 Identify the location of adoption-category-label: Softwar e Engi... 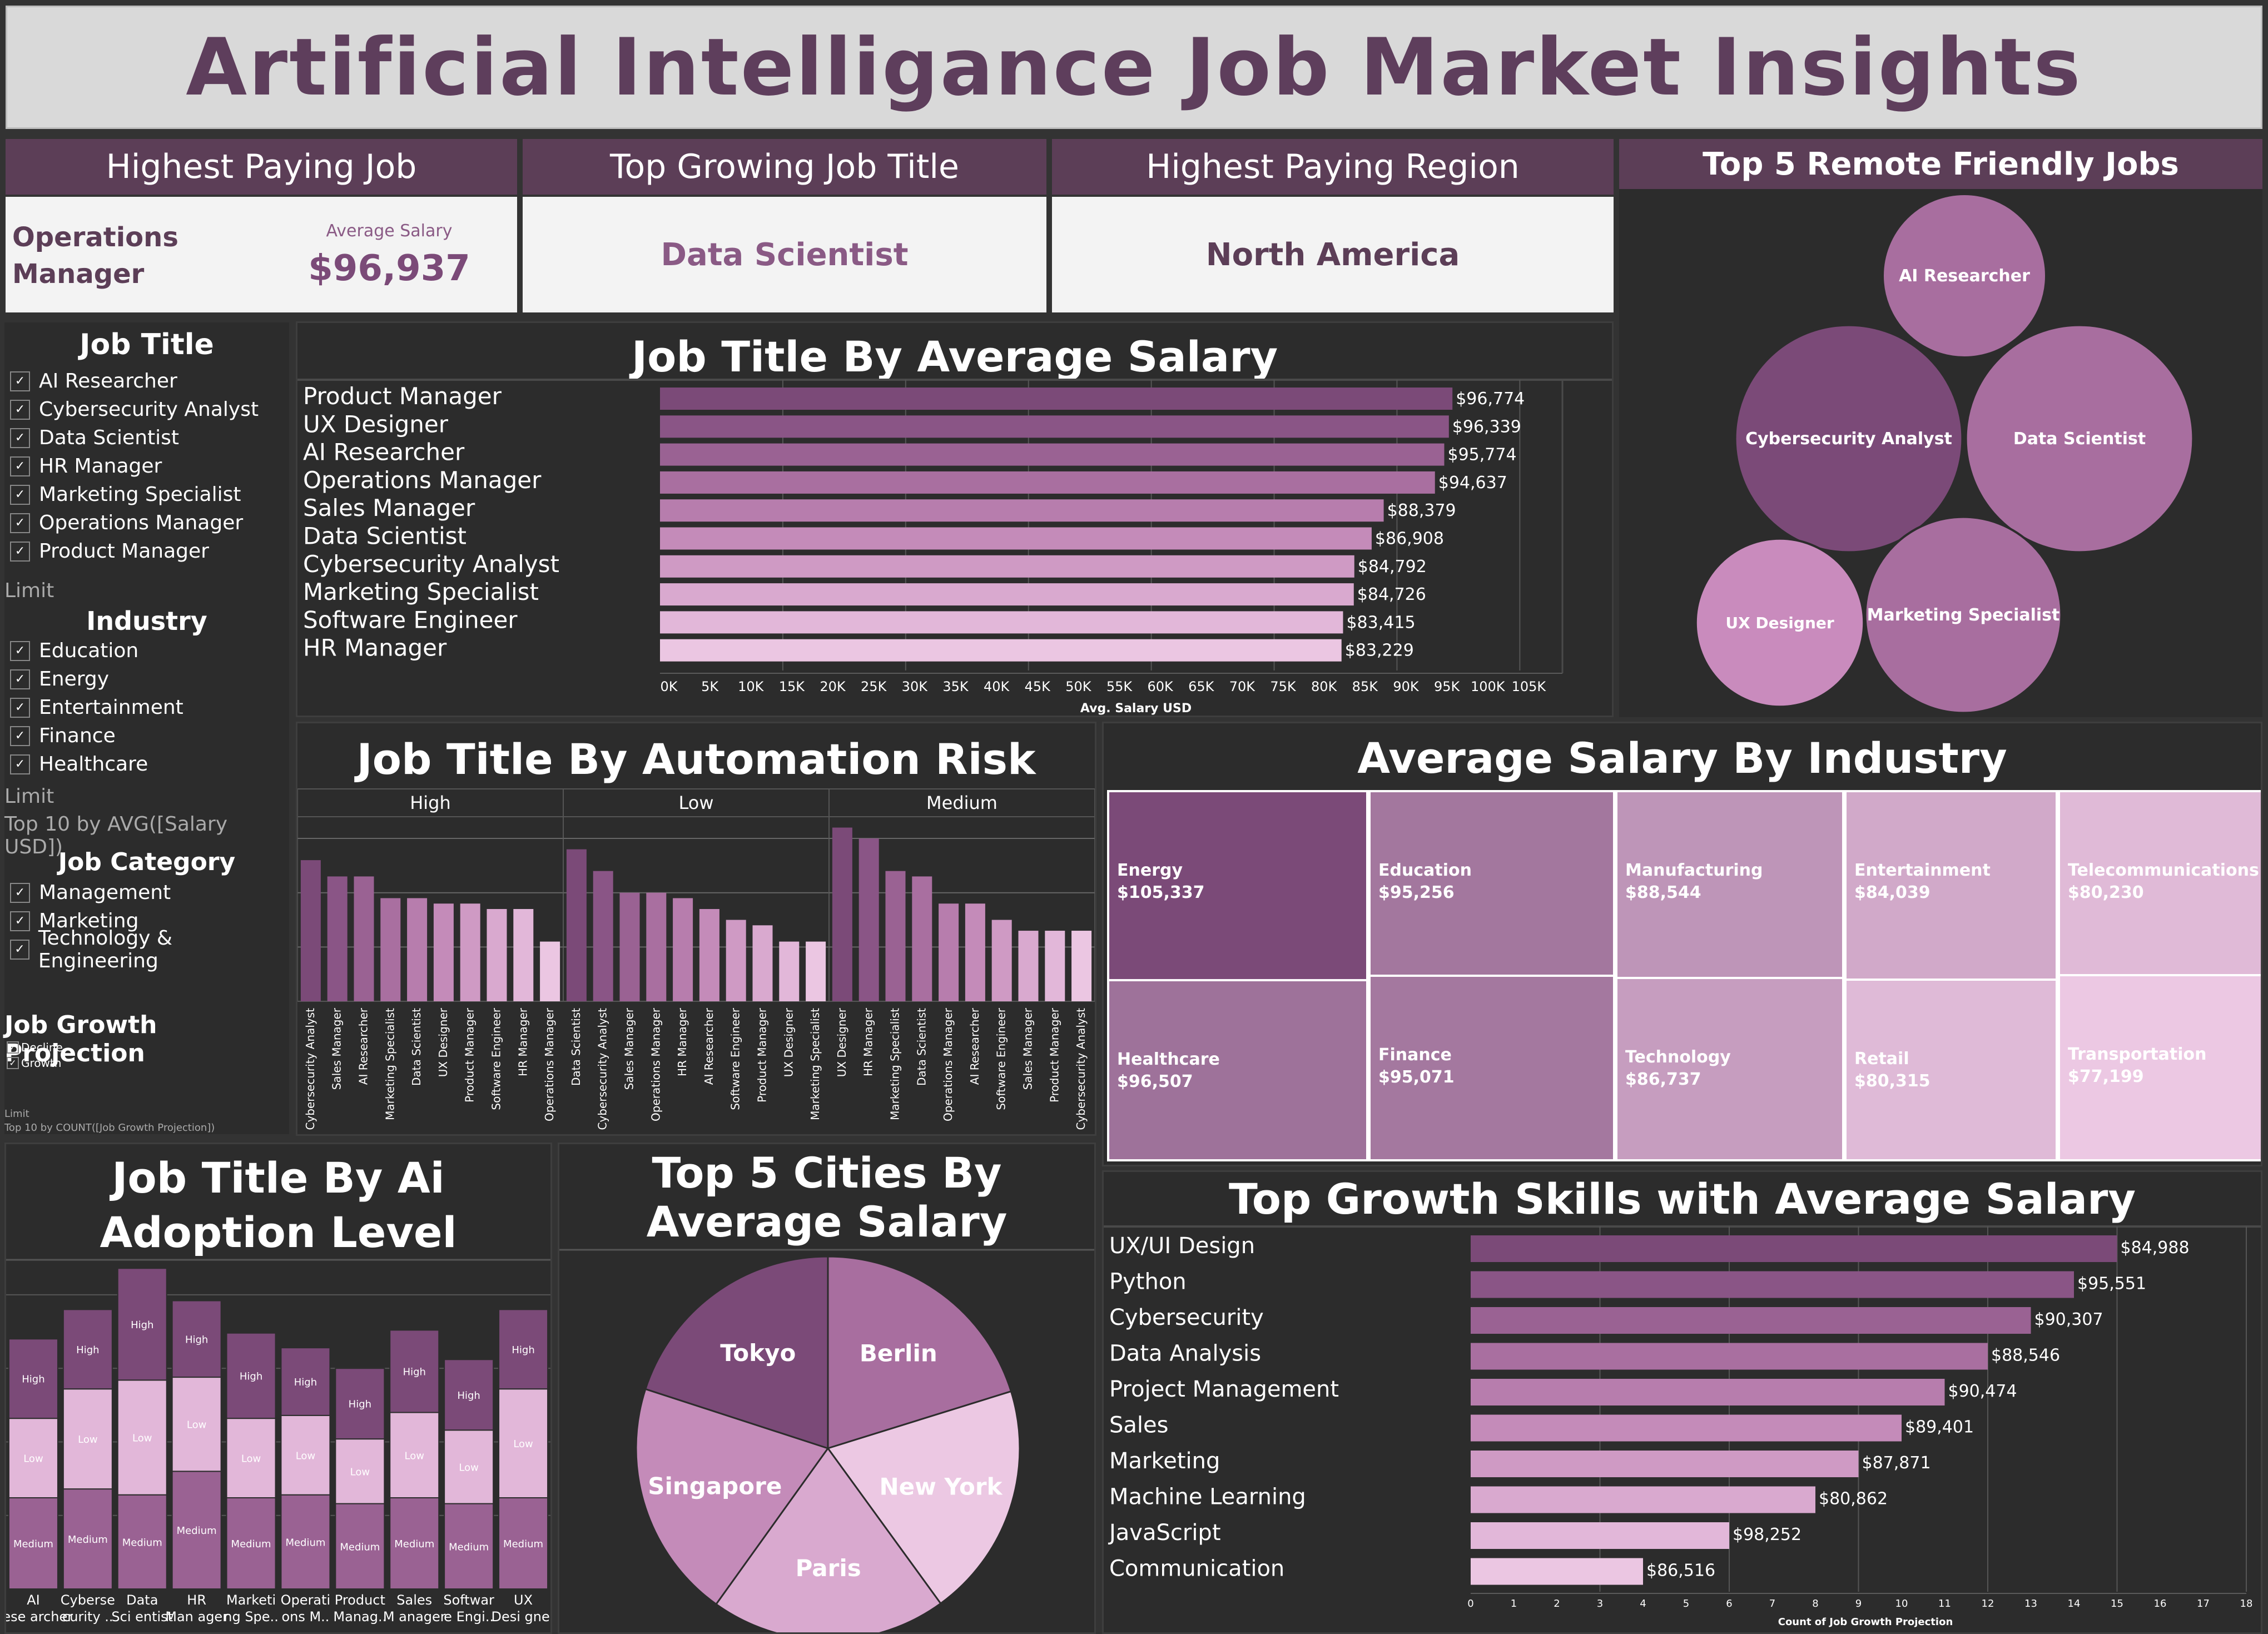
(468, 1608).